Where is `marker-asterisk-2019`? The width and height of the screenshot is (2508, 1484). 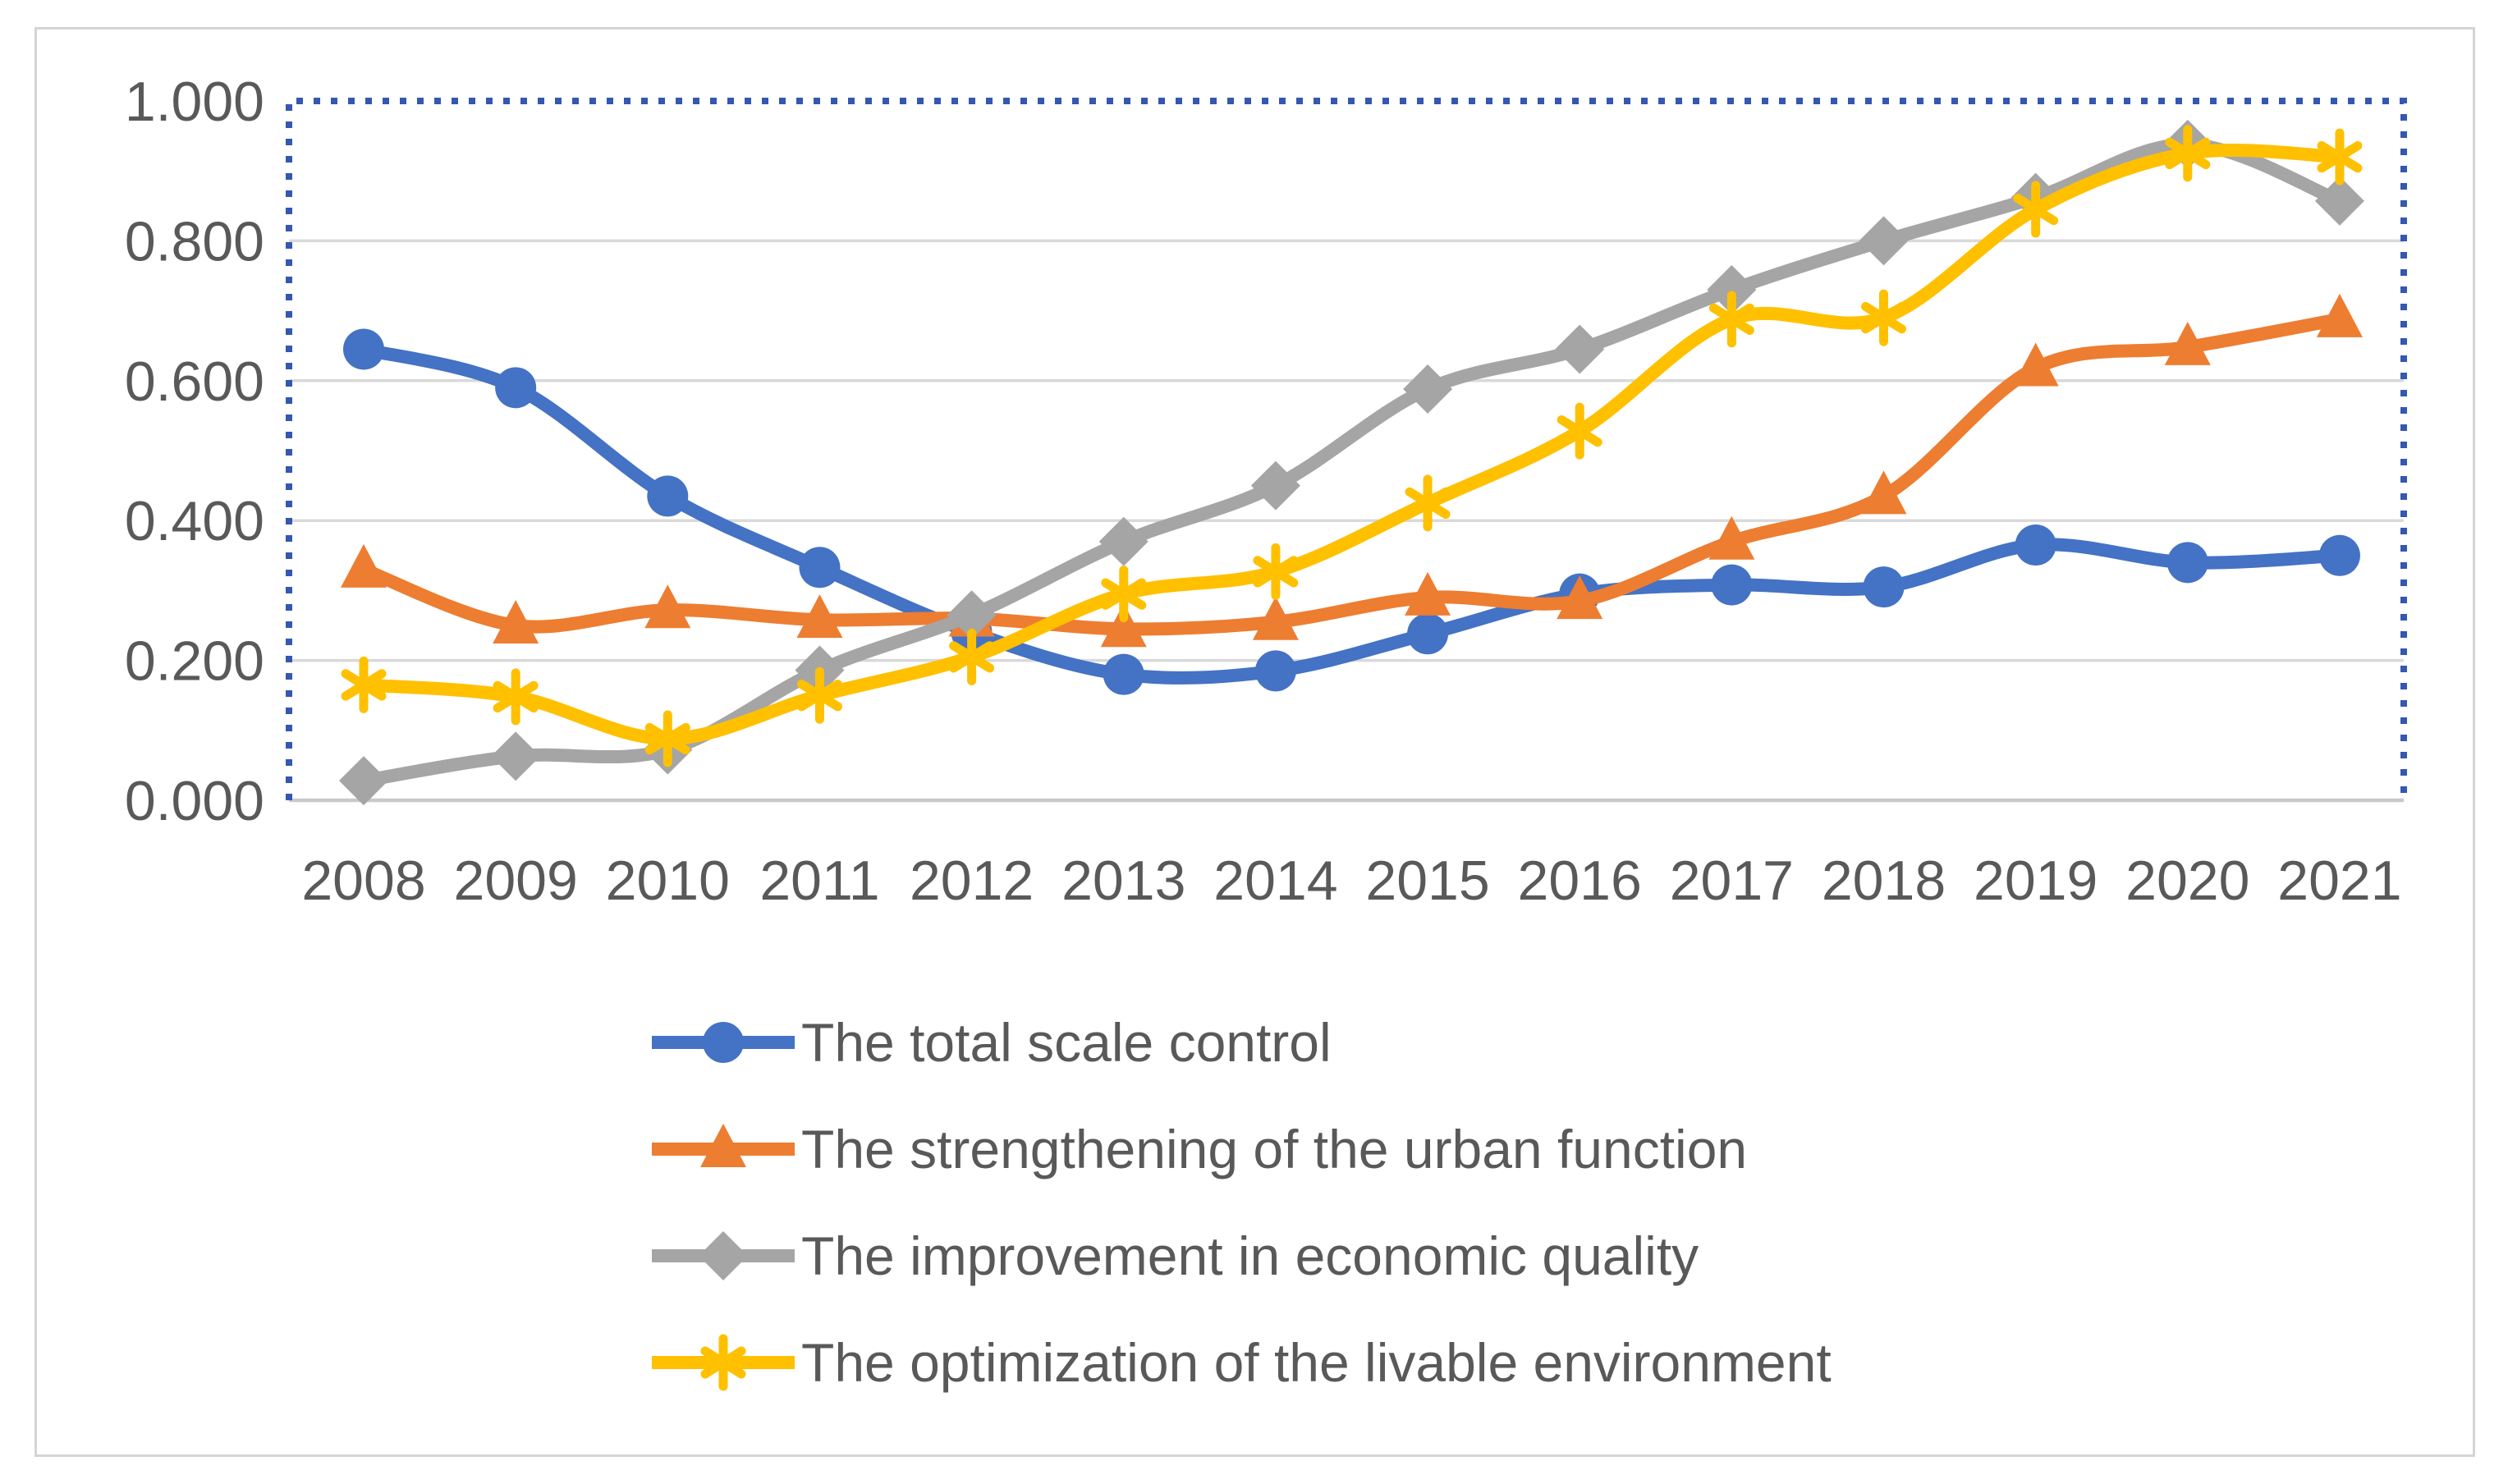
marker-asterisk-2019 is located at coordinates (2036, 209).